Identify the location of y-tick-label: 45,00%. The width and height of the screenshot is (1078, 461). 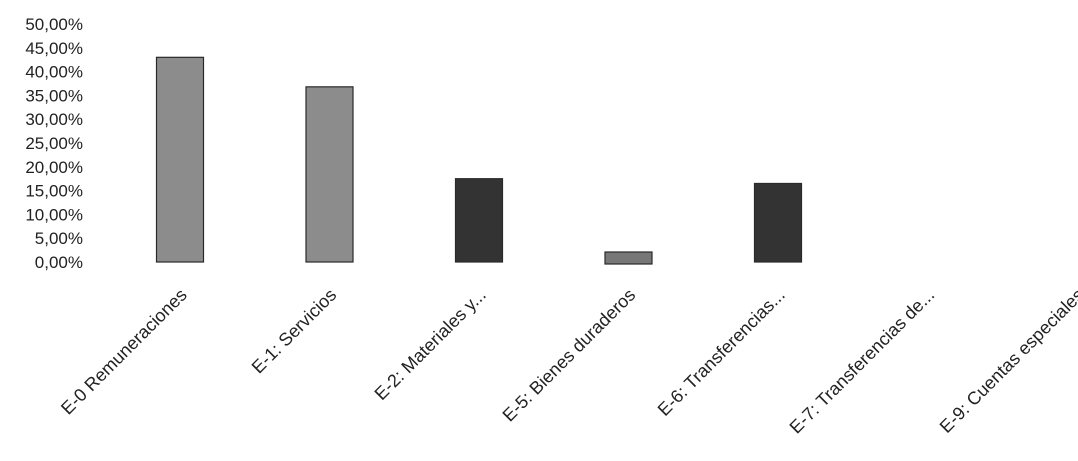
(54, 48).